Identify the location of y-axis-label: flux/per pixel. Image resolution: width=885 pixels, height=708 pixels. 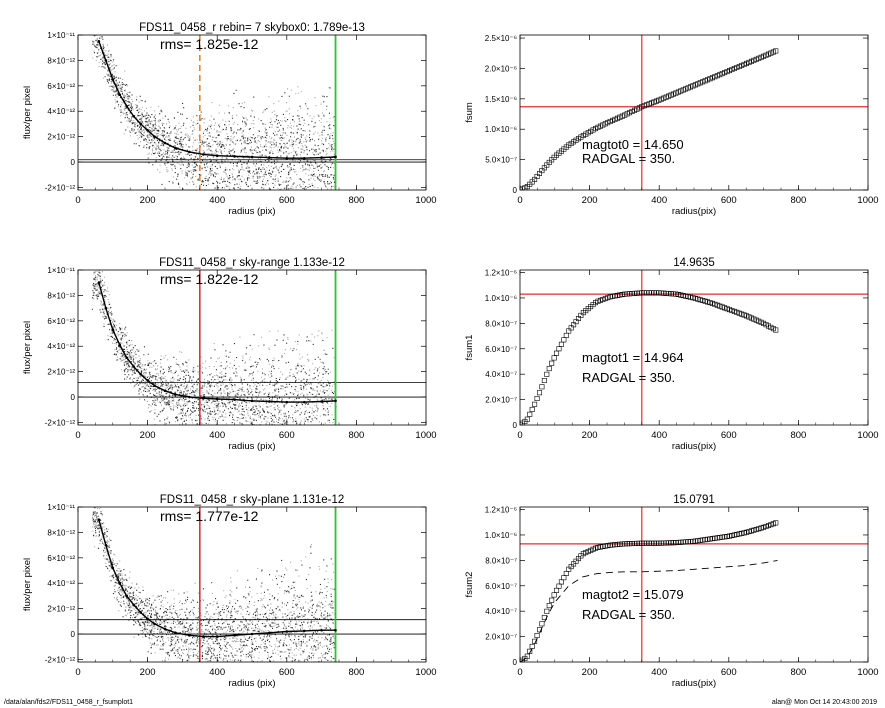
(27, 347).